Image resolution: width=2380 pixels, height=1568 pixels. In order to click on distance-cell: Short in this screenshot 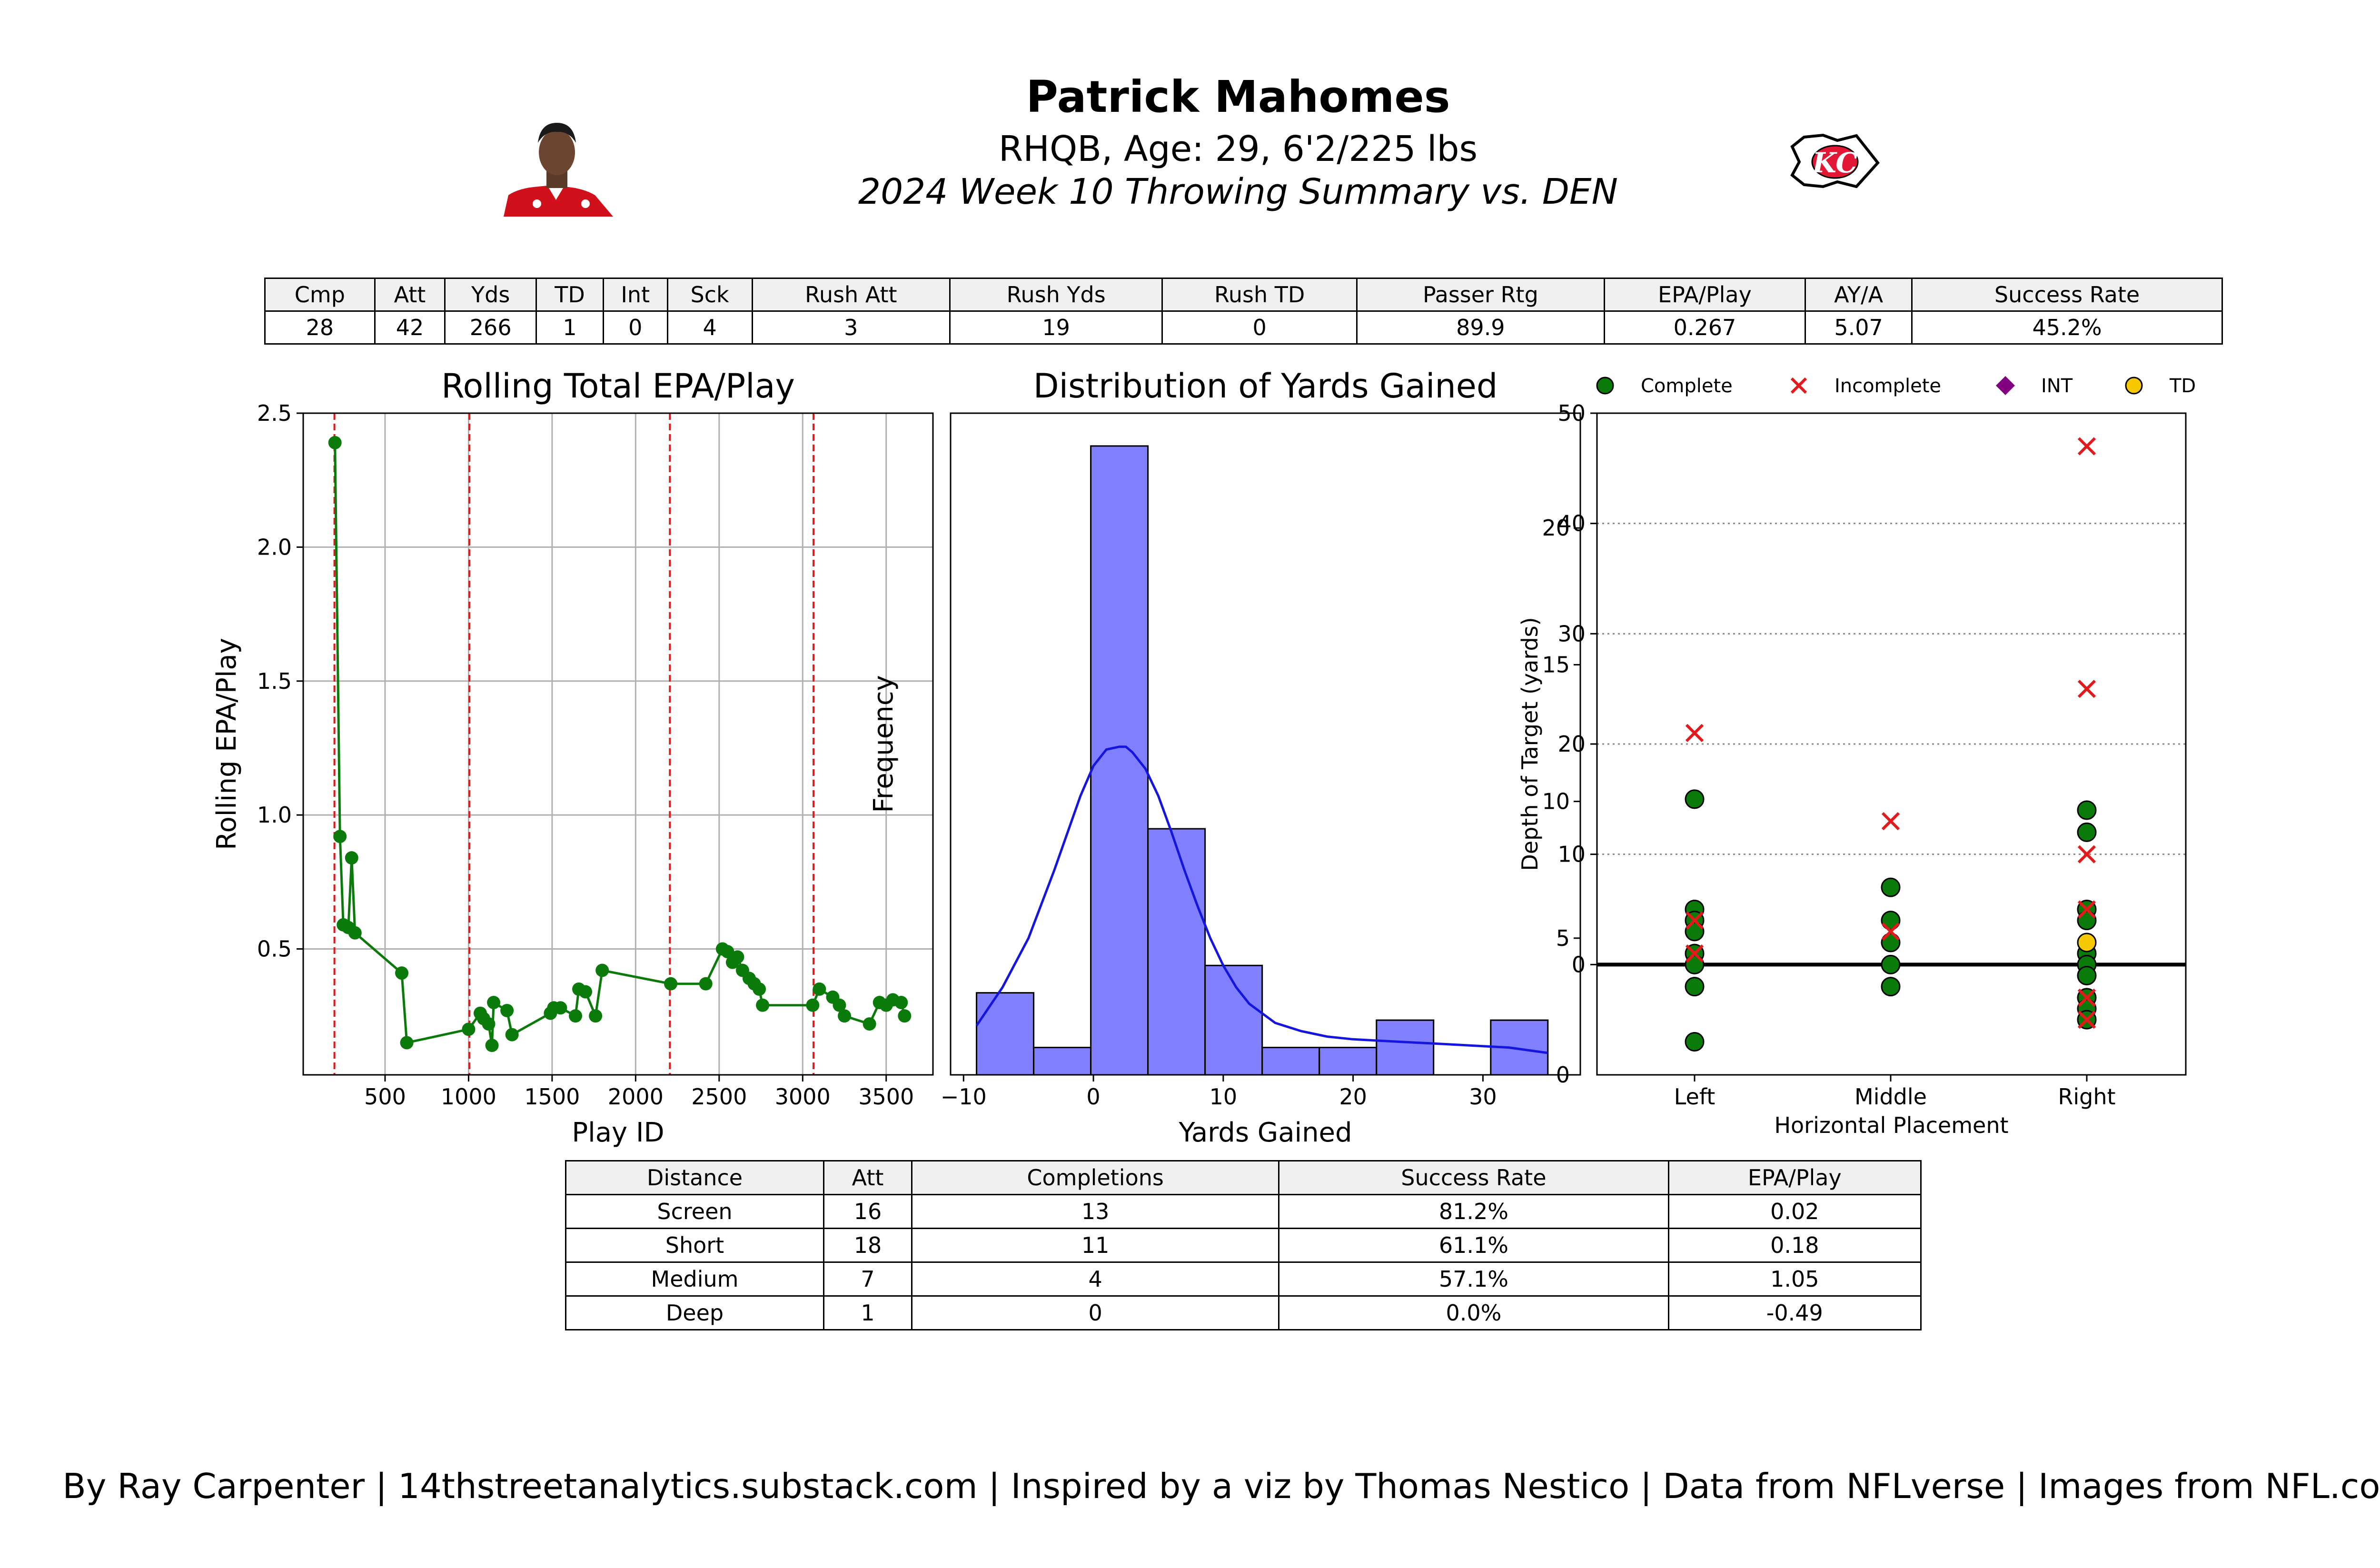, I will do `click(694, 1246)`.